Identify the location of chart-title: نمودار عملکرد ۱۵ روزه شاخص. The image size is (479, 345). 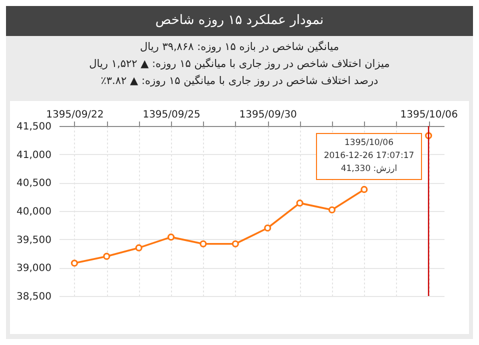
(239, 21).